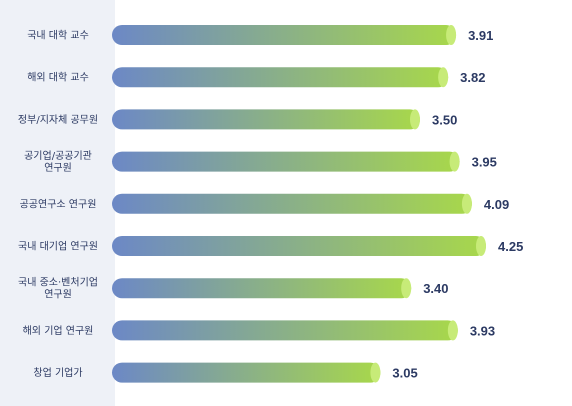  I want to click on value-label: 4.09, so click(496, 204).